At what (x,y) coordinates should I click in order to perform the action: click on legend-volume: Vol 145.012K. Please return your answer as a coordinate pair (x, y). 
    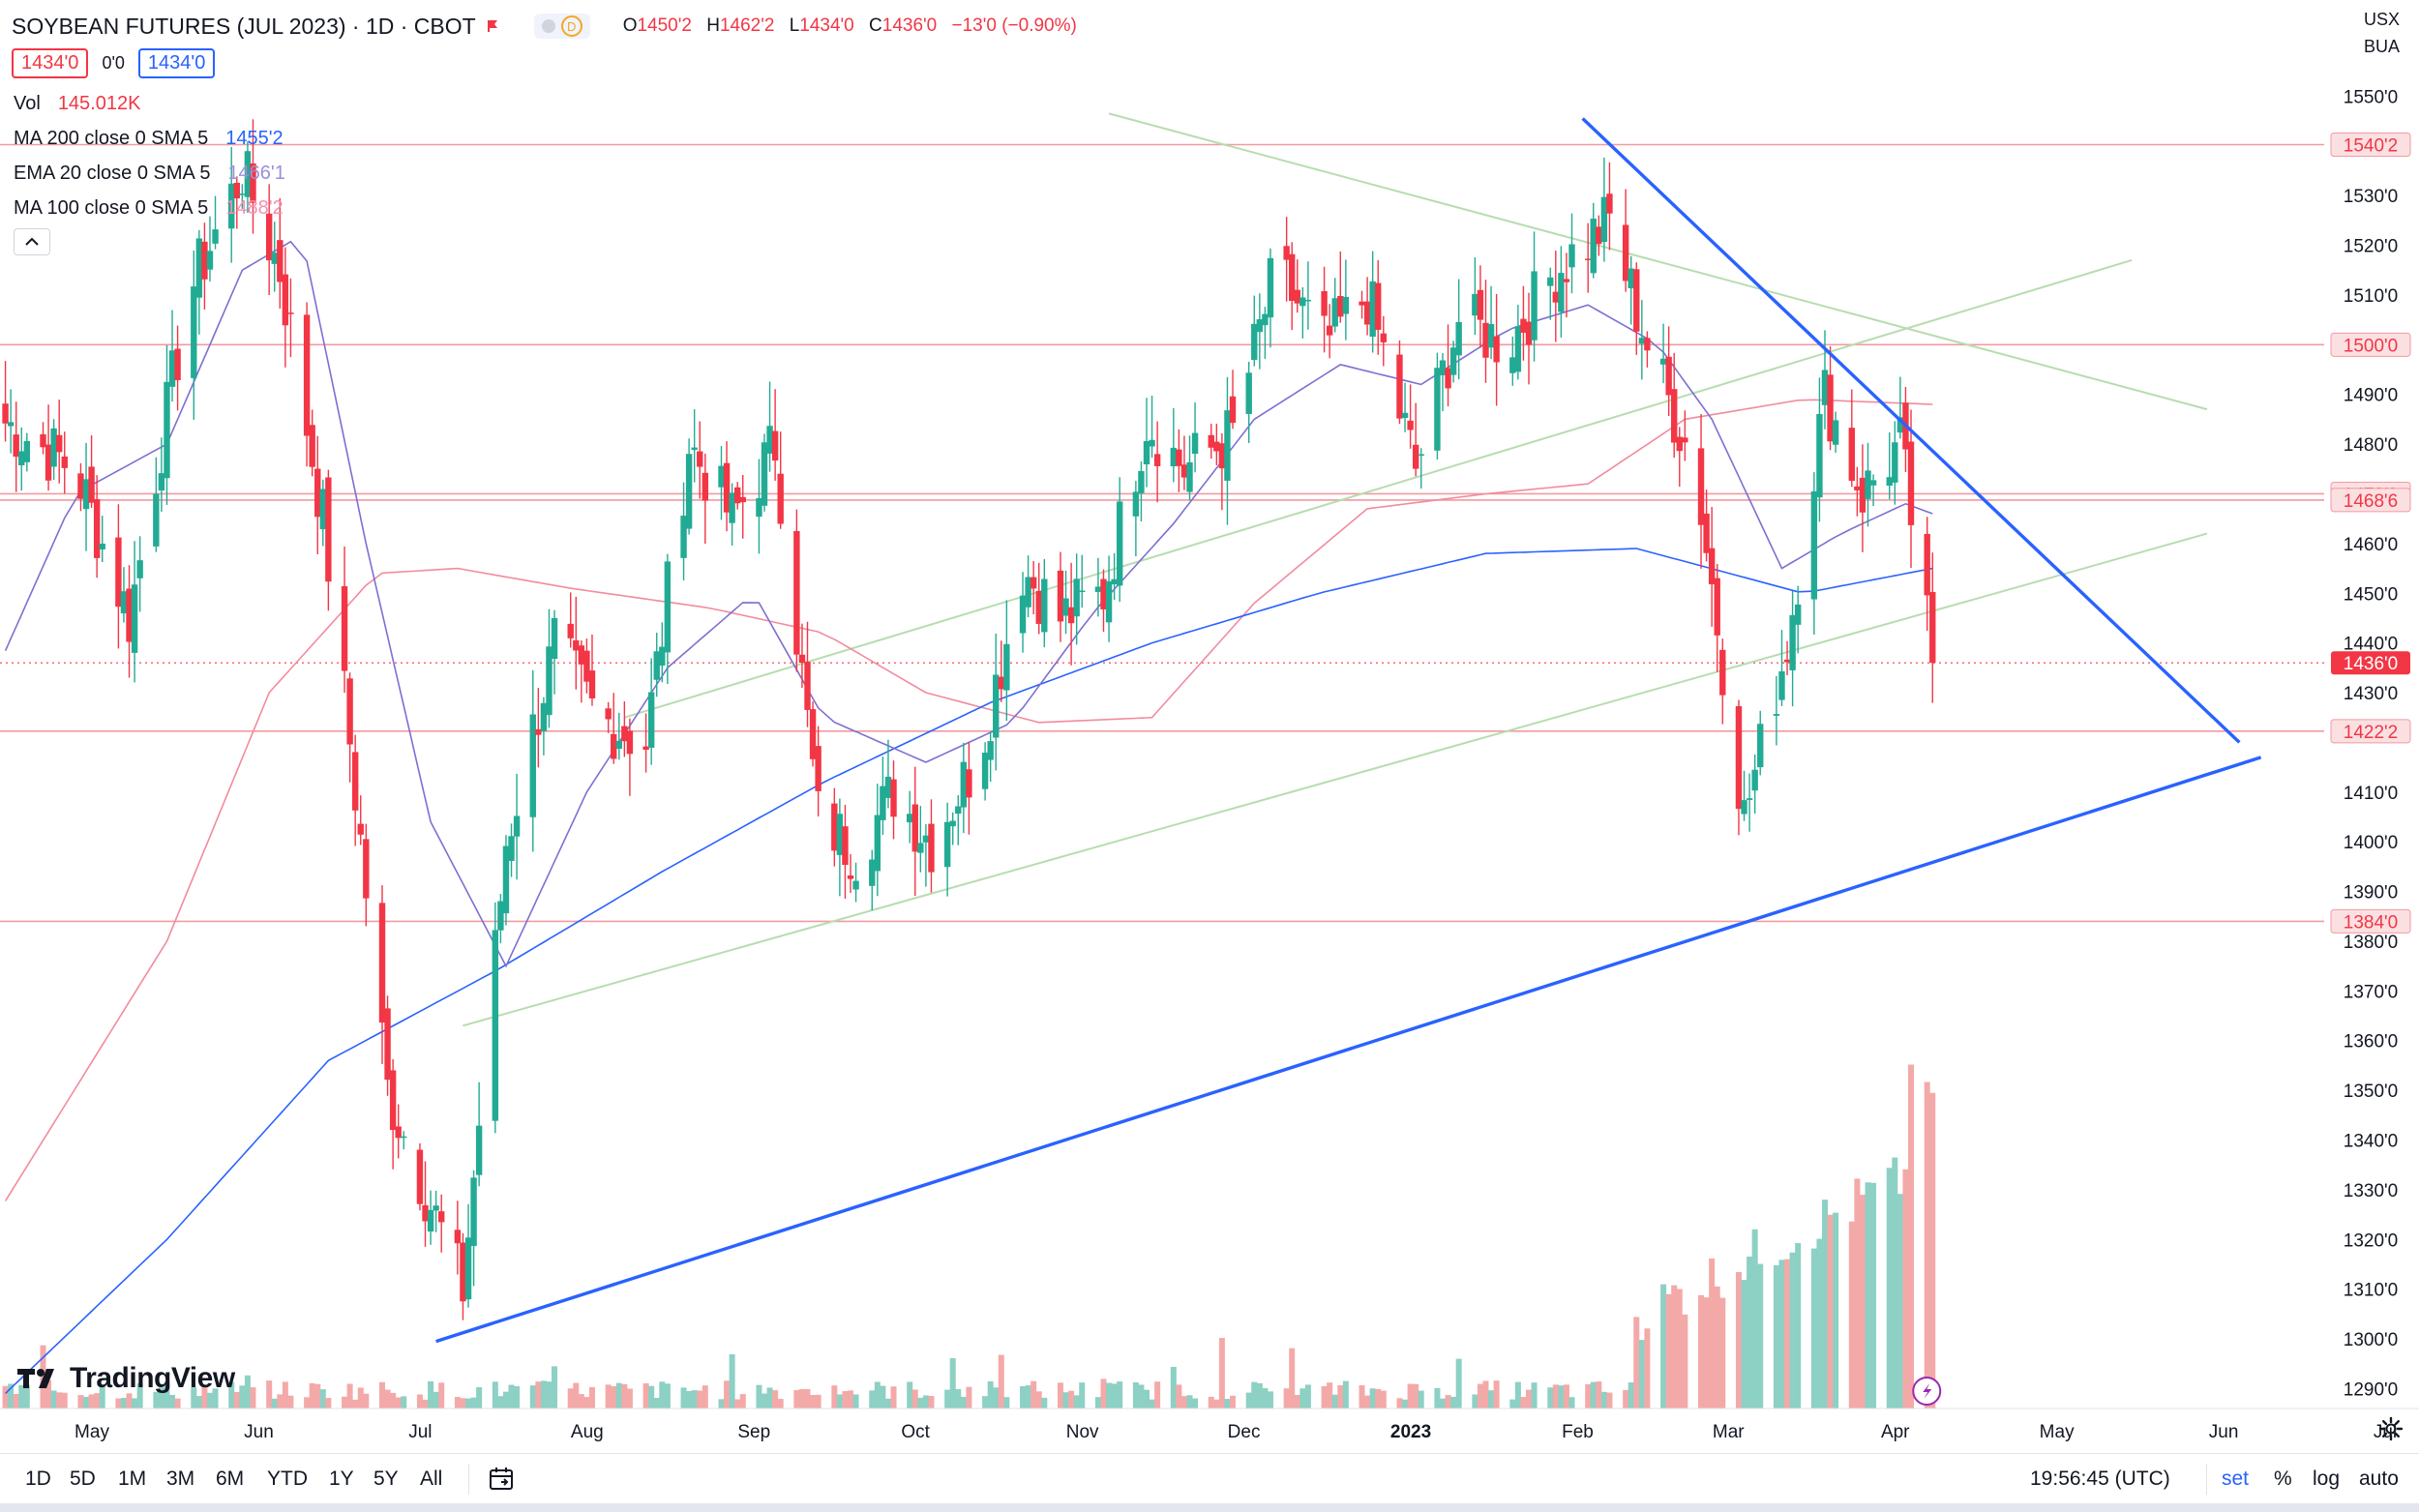
    Looking at the image, I should click on (77, 104).